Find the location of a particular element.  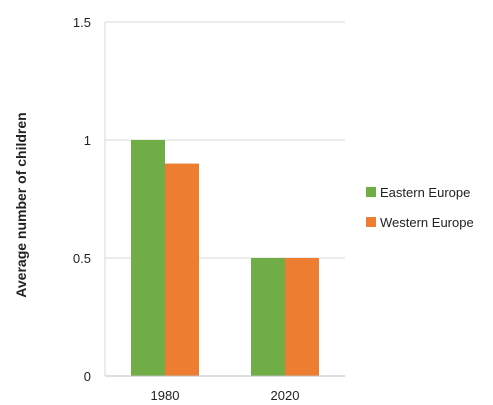

legend-swatch-western-europe is located at coordinates (371, 222).